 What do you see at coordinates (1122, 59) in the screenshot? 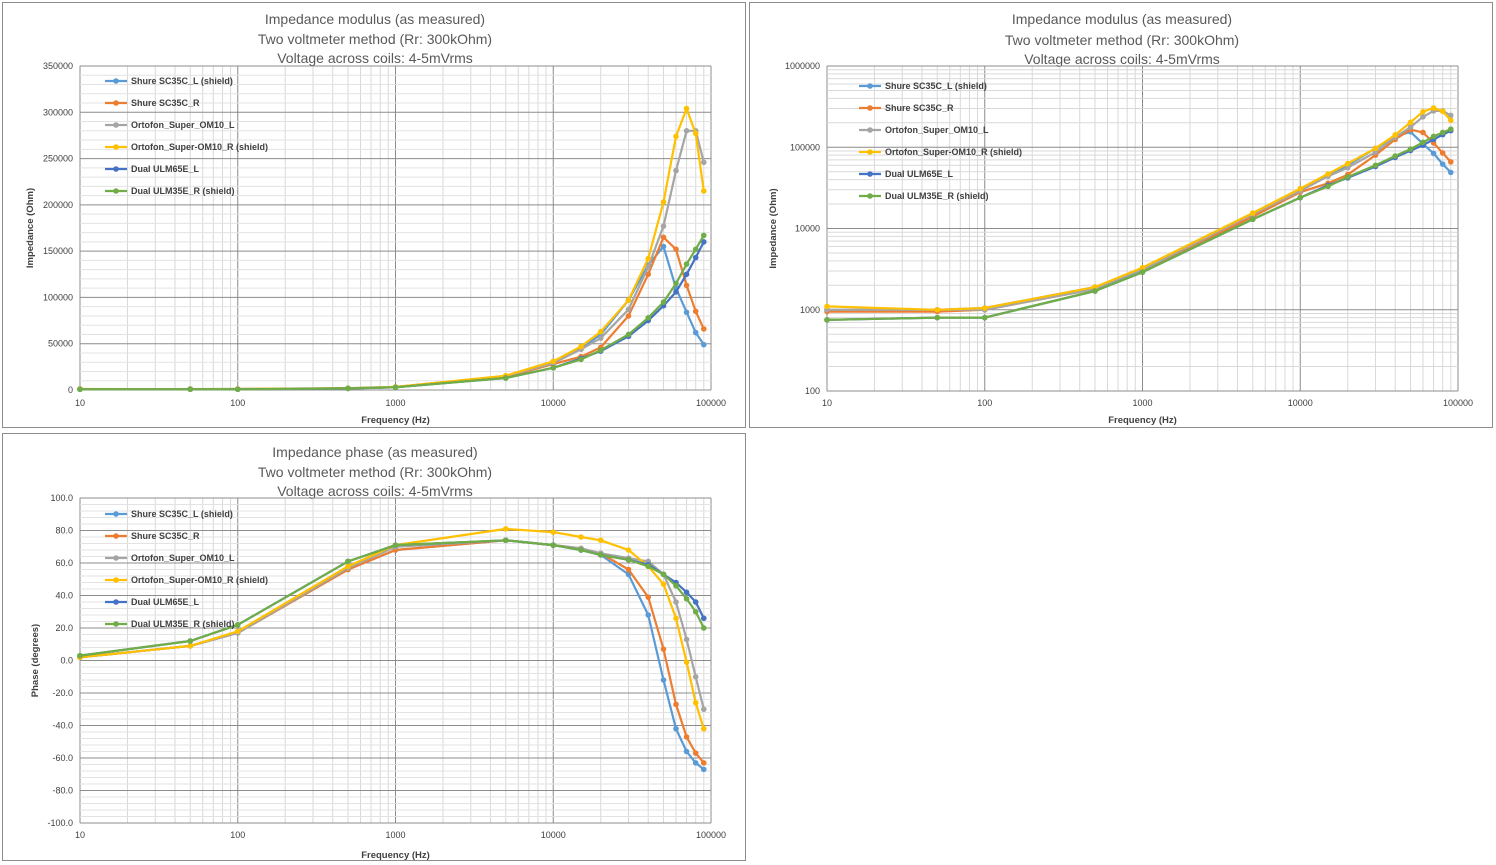
I see `chart-title-line: Voltage across coils: 4-5mVrms` at bounding box center [1122, 59].